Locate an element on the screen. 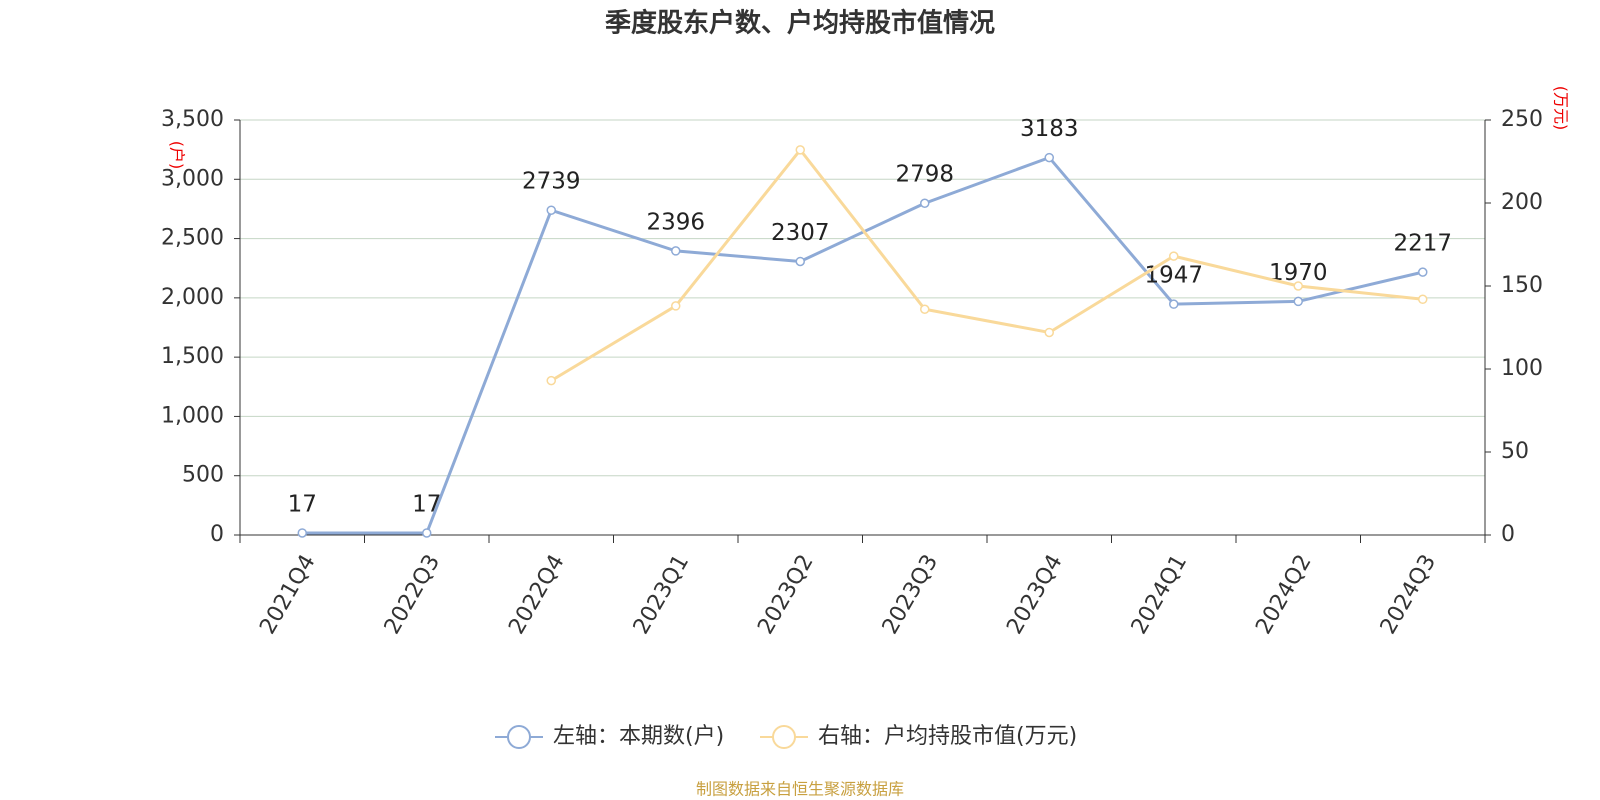 The image size is (1600, 800). y2-tick-label: 50 is located at coordinates (1515, 451).